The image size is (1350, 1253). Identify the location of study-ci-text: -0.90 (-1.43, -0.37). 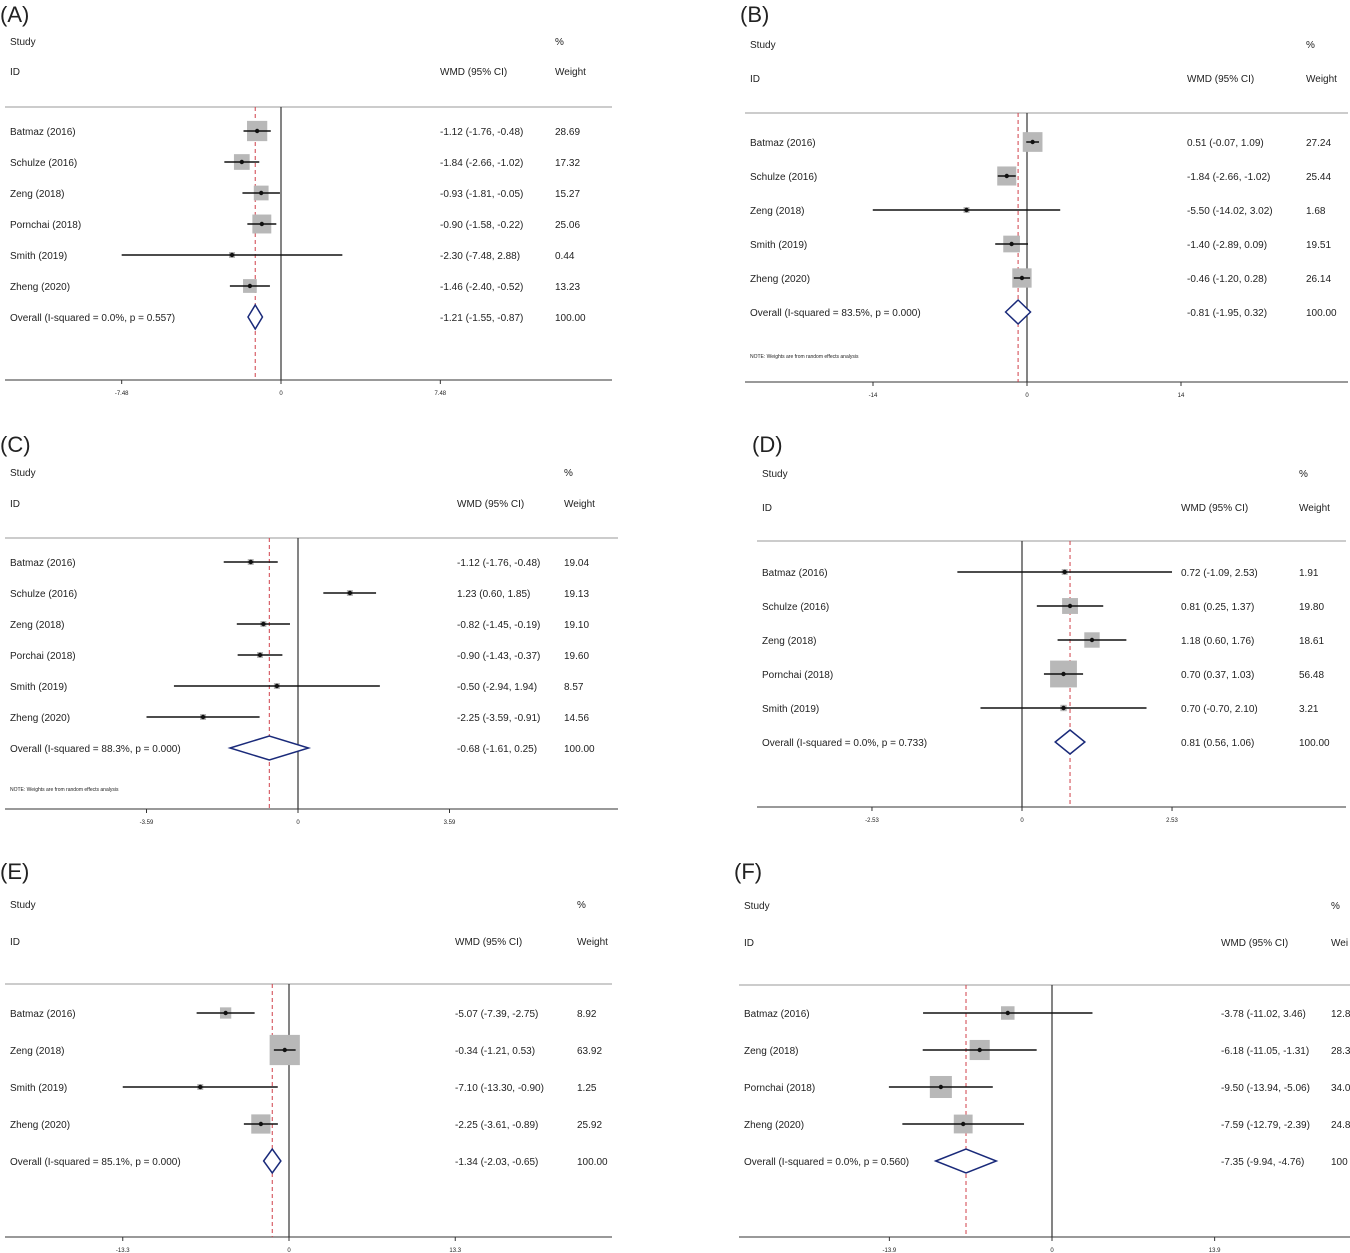
(498, 656).